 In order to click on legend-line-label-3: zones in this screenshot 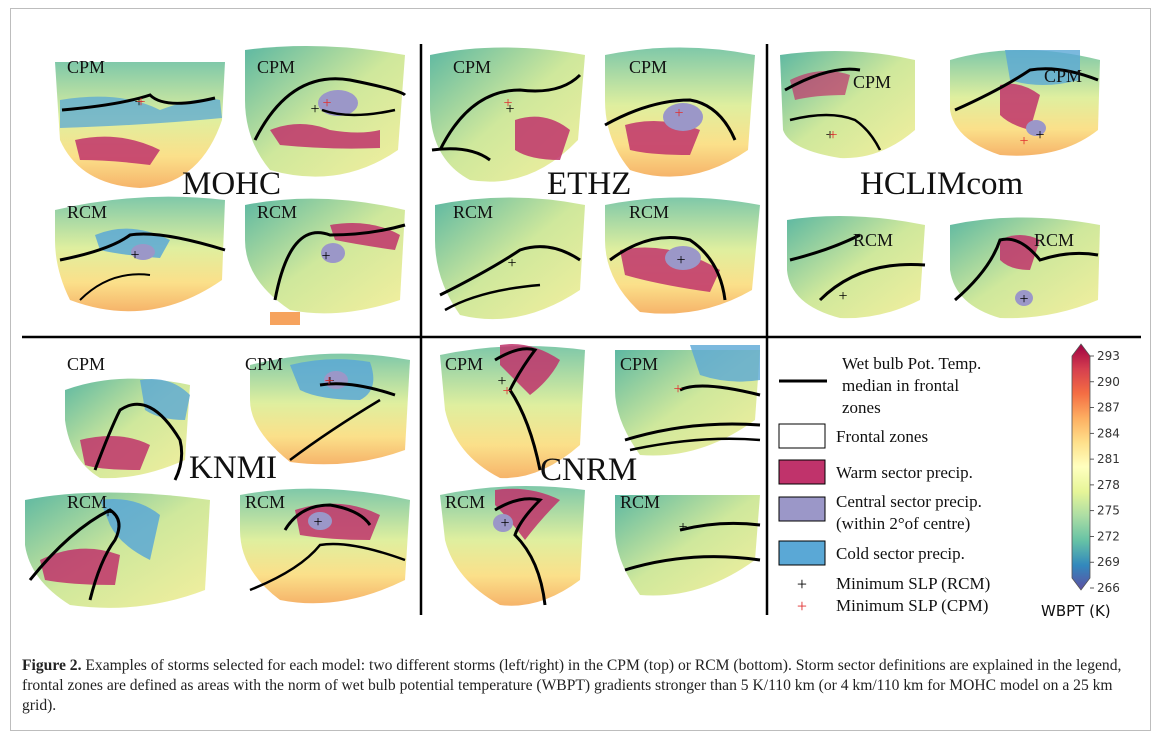, I will do `click(861, 407)`.